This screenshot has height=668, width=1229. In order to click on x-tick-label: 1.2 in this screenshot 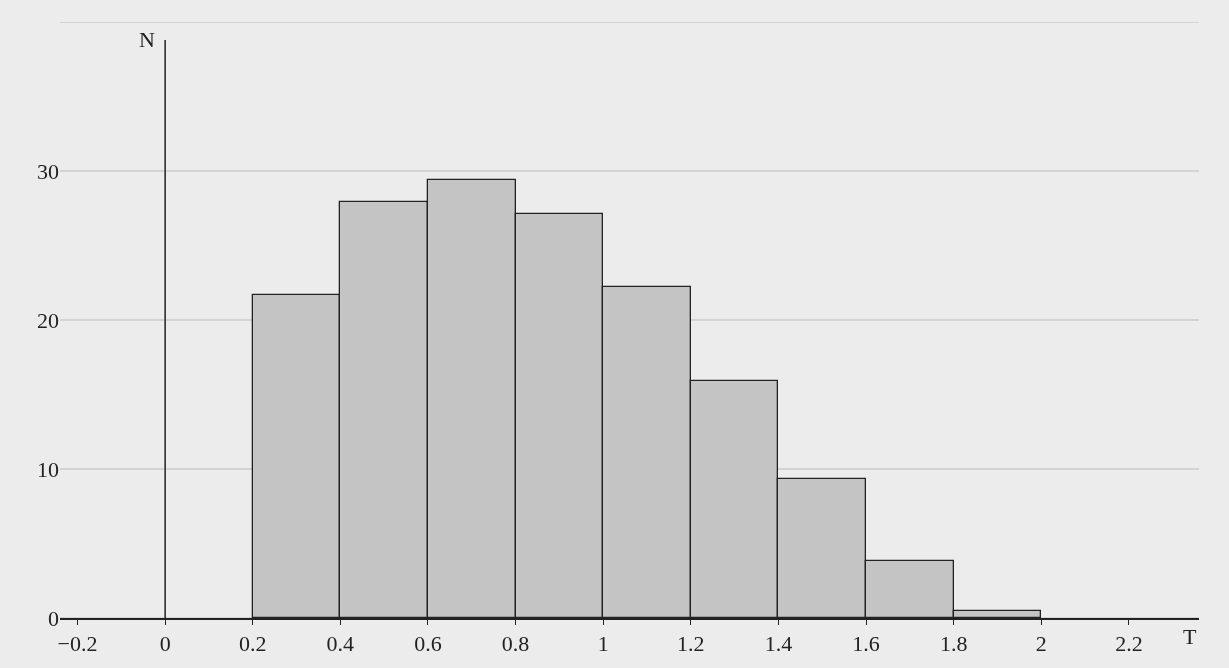, I will do `click(691, 644)`.